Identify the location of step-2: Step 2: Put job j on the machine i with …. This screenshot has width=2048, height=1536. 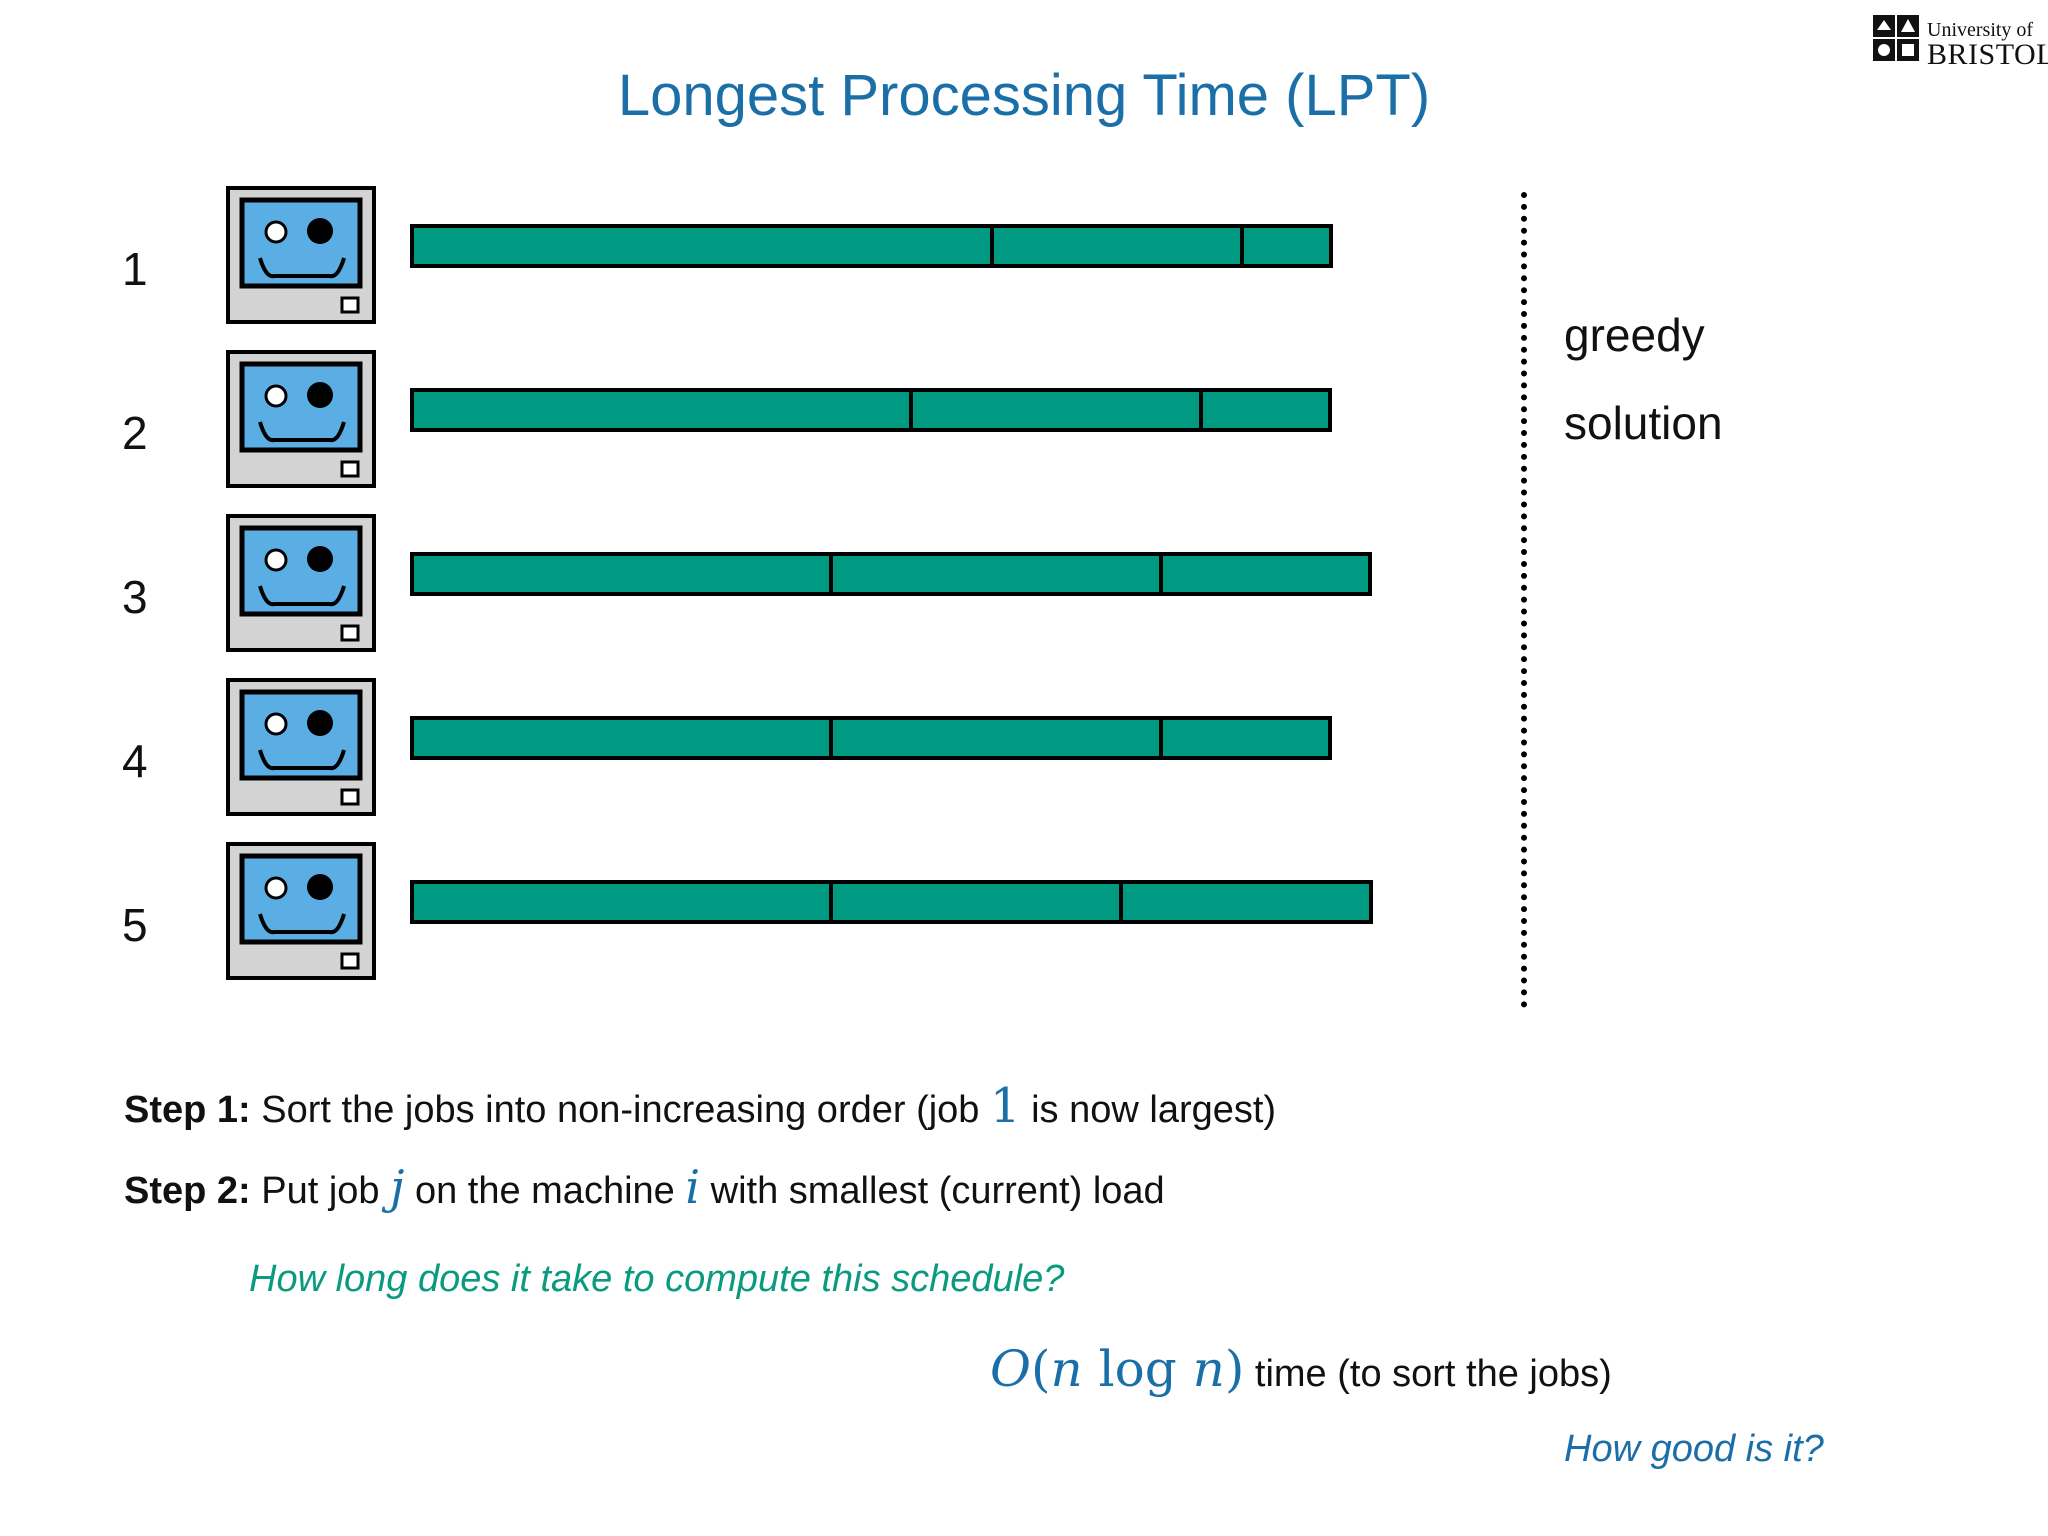
(644, 1187).